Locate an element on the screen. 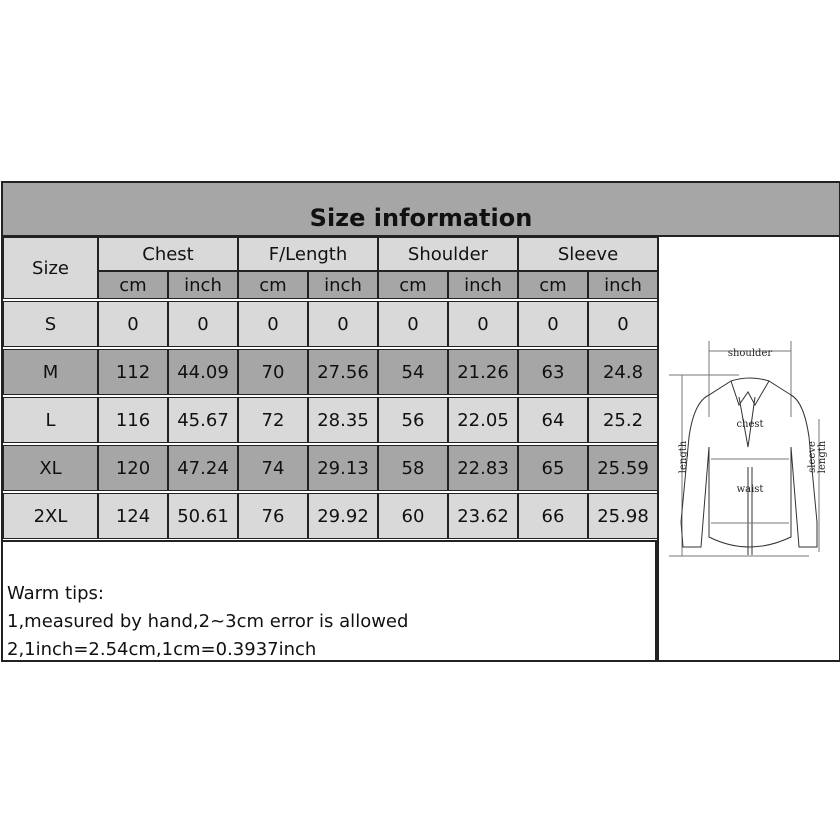 The image size is (840, 840). header-group: Shoulder is located at coordinates (448, 254).